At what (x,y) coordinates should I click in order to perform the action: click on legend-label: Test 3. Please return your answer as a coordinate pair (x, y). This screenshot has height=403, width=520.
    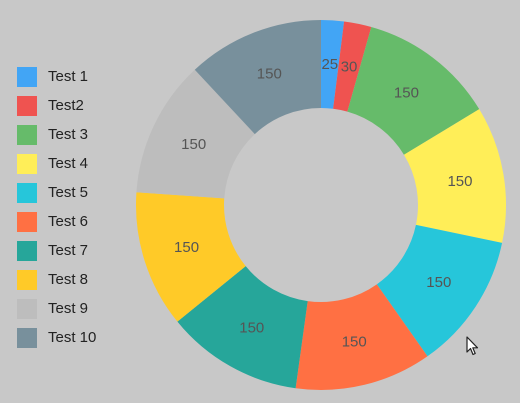
    Looking at the image, I should click on (68, 134).